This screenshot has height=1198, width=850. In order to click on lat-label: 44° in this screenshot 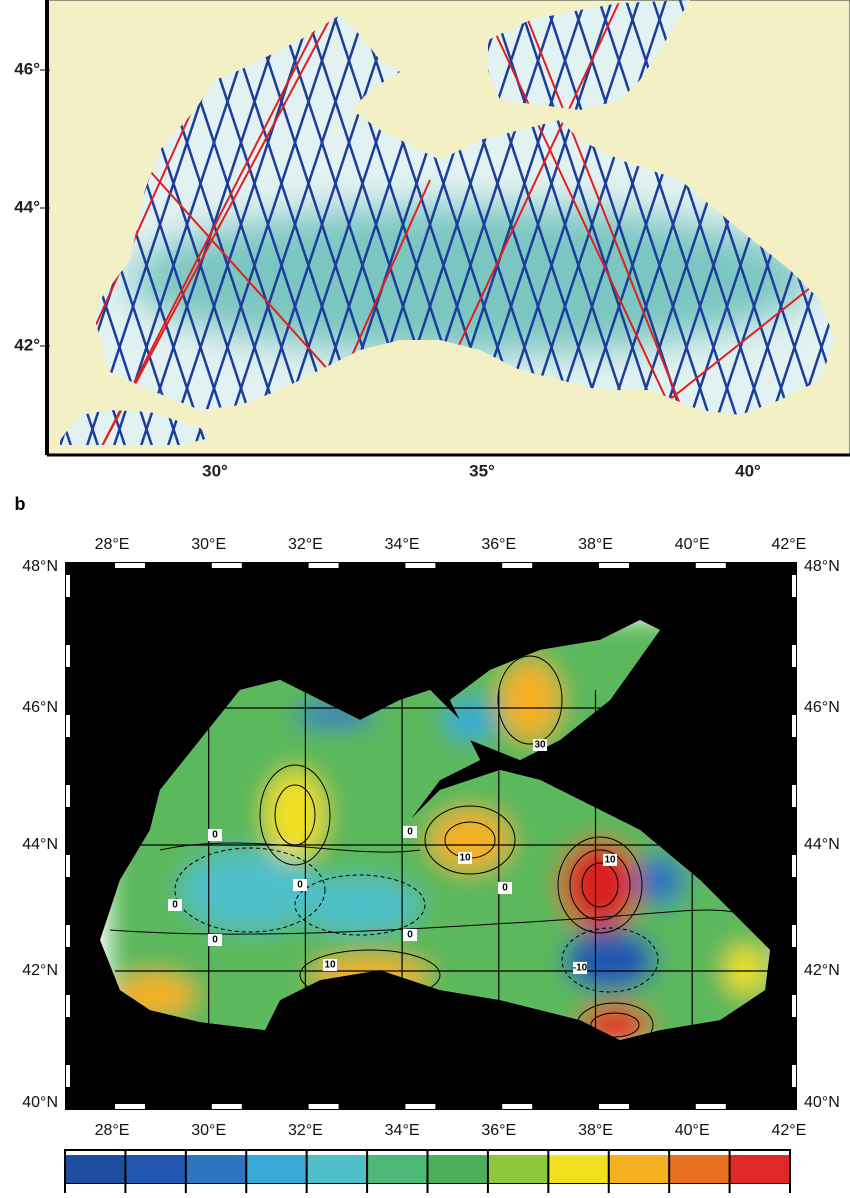, I will do `click(27, 206)`.